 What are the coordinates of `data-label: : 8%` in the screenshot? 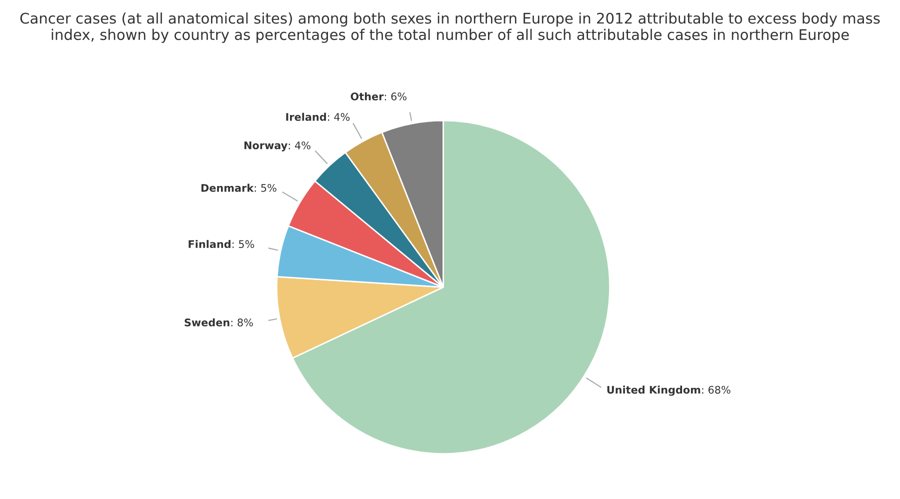 It's located at (242, 322).